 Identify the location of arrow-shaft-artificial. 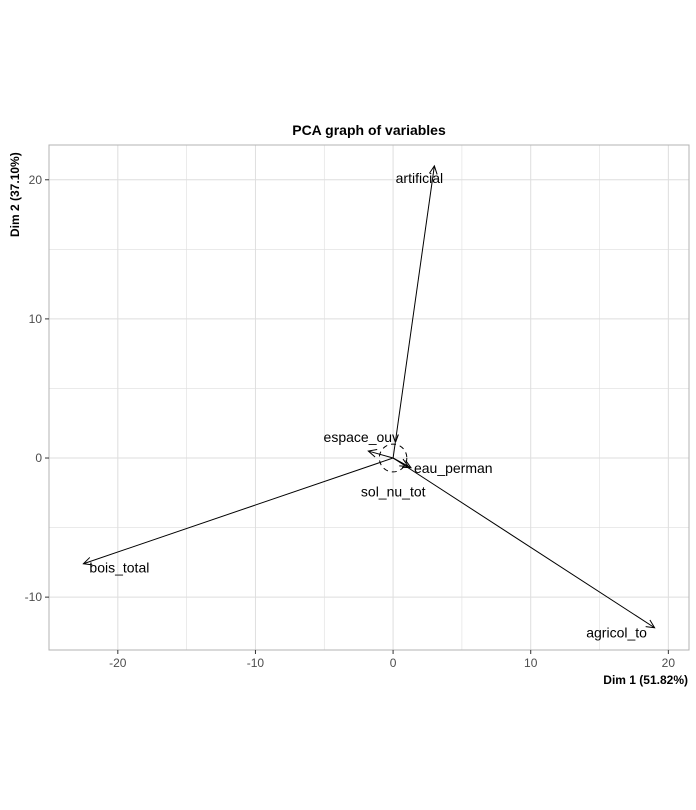
(413, 312).